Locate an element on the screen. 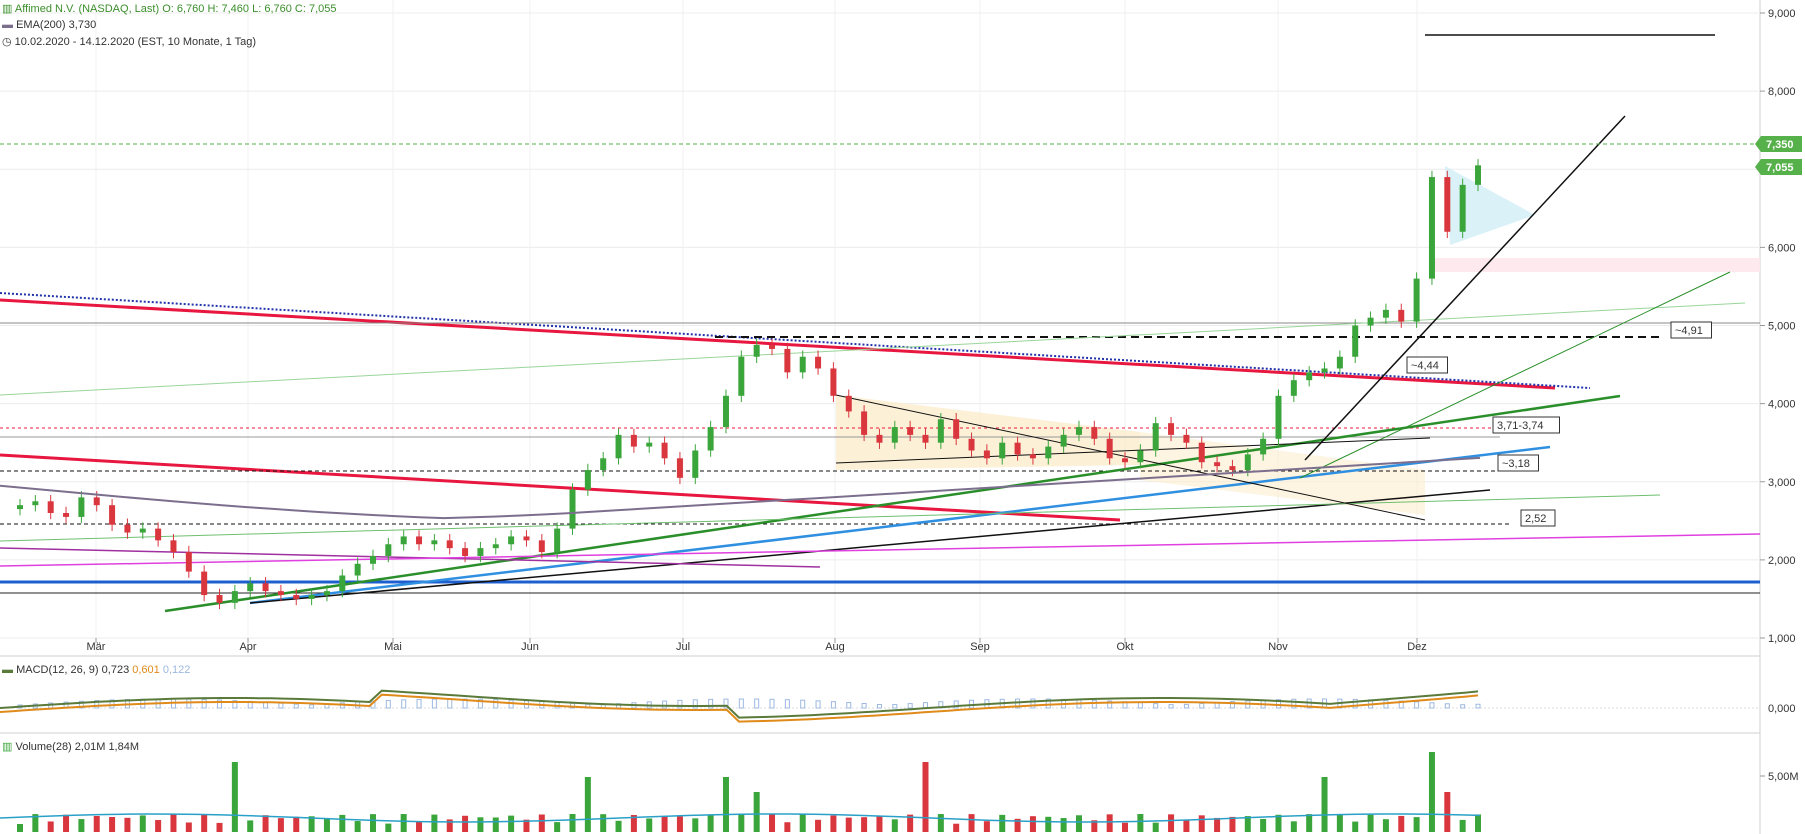  x-tick-label: Jul is located at coordinates (683, 647).